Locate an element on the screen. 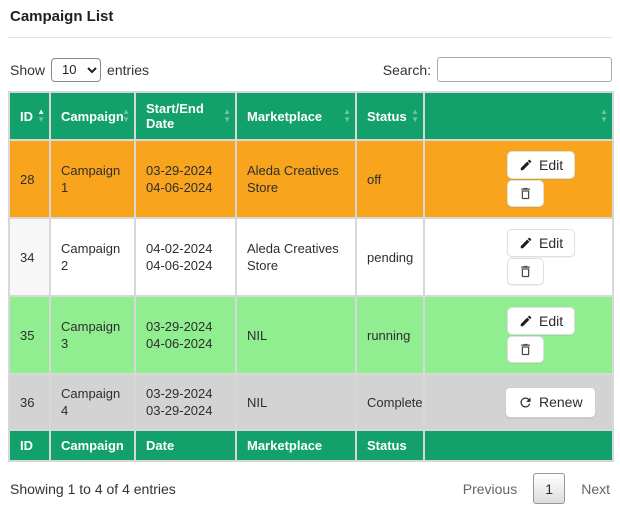  column-header-id: ID ▲ ▼ is located at coordinates (29, 116).